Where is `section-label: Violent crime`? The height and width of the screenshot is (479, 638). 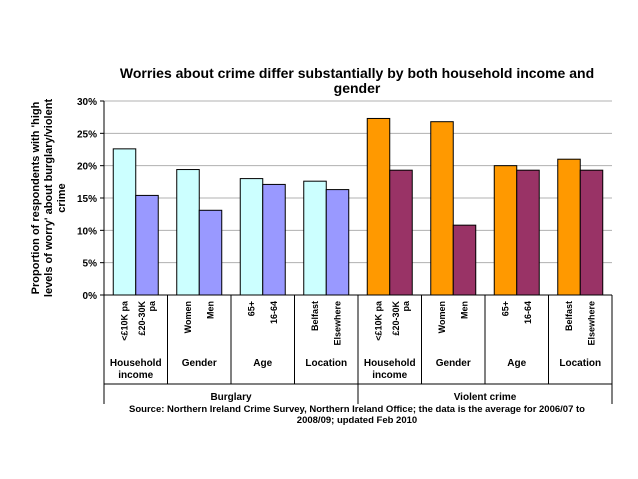
section-label: Violent crime is located at coordinates (485, 397).